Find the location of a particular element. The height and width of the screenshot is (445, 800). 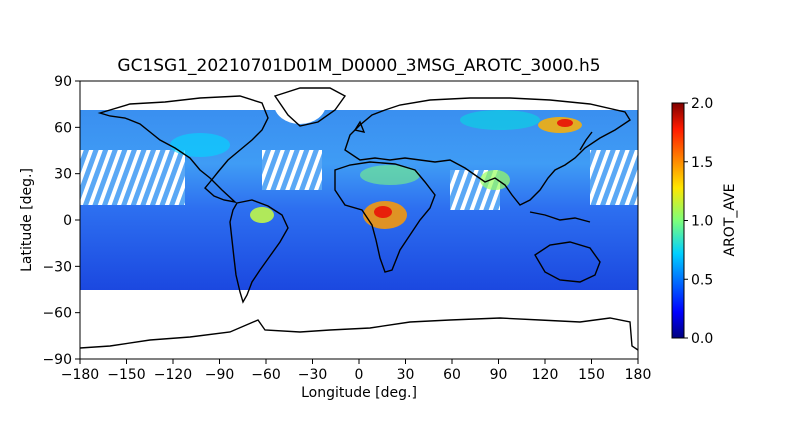

coast-uk is located at coordinates (359, 126).